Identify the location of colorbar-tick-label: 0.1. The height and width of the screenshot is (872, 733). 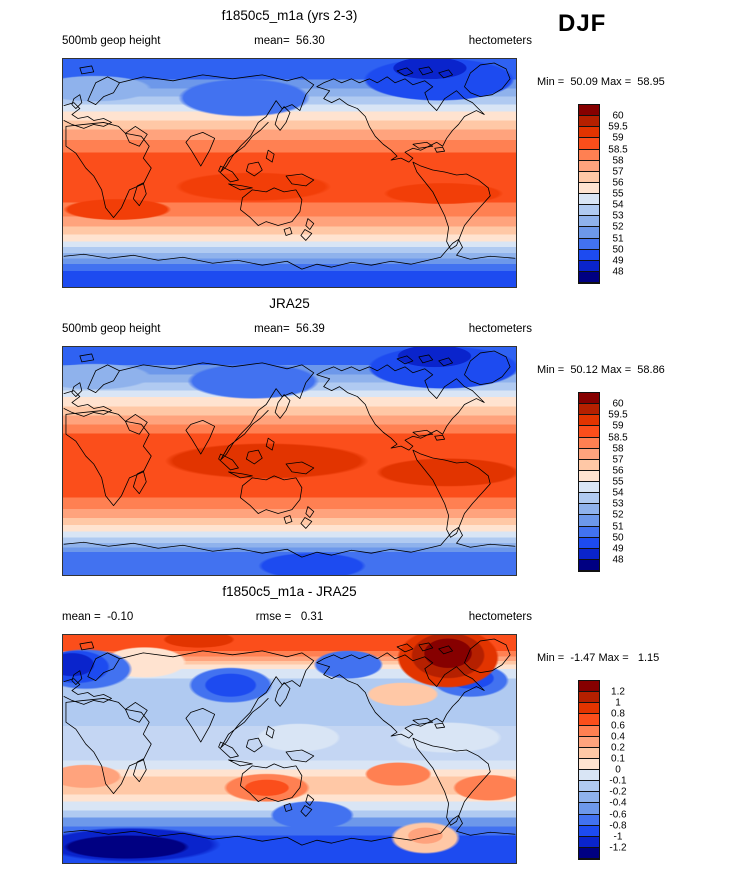
(618, 759).